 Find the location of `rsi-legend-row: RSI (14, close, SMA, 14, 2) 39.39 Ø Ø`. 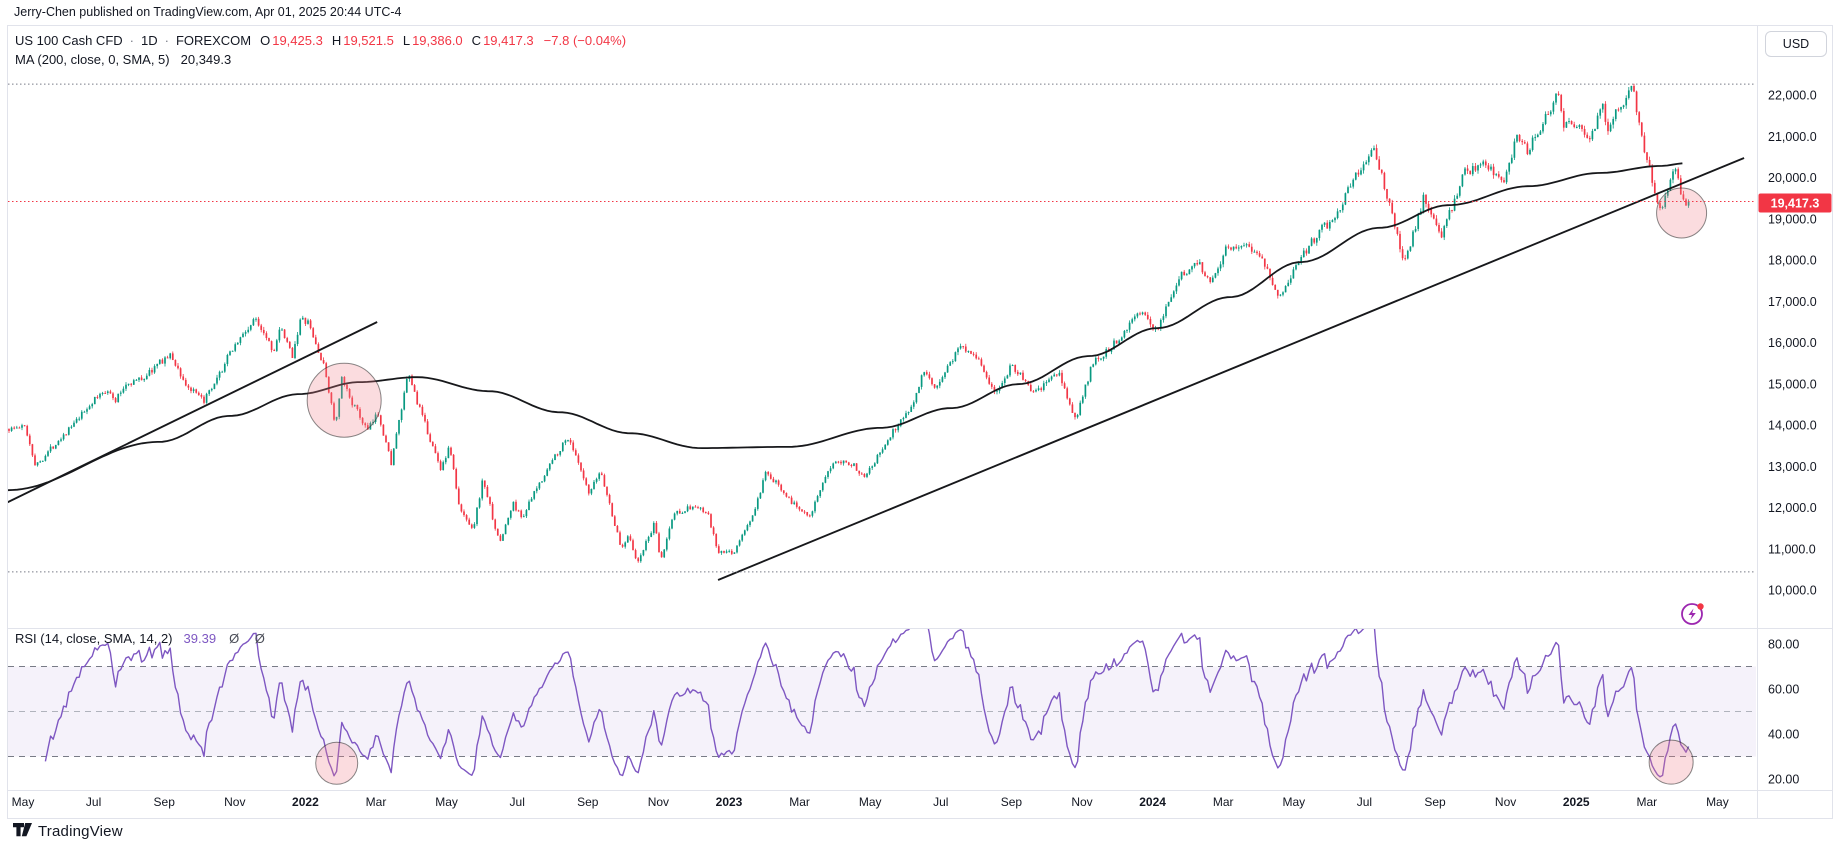

rsi-legend-row: RSI (14, close, SMA, 14, 2) 39.39 Ø Ø is located at coordinates (143, 638).